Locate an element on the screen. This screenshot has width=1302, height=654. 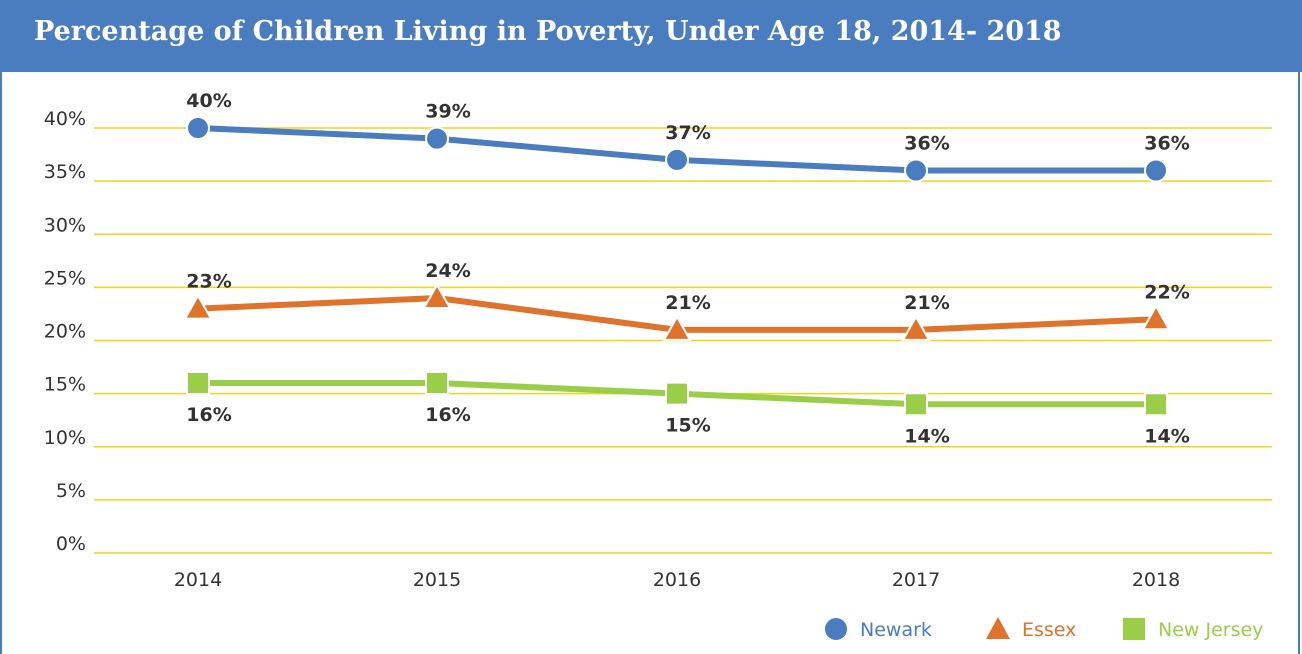
y-tick-label: 30% is located at coordinates (65, 225).